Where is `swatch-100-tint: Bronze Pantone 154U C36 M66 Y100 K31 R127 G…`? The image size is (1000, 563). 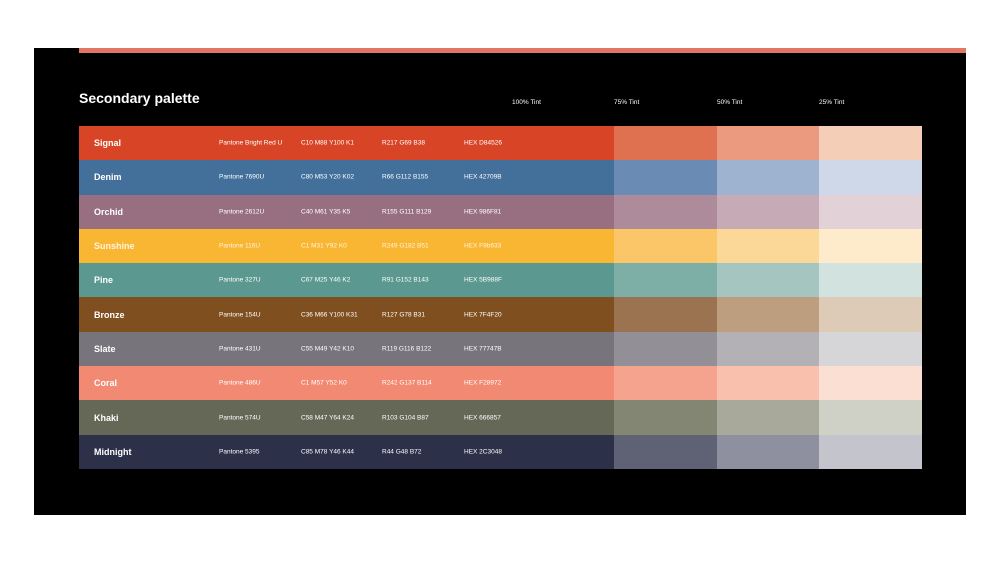
swatch-100-tint: Bronze Pantone 154U C36 M66 Y100 K31 R127 G… is located at coordinates (346, 314).